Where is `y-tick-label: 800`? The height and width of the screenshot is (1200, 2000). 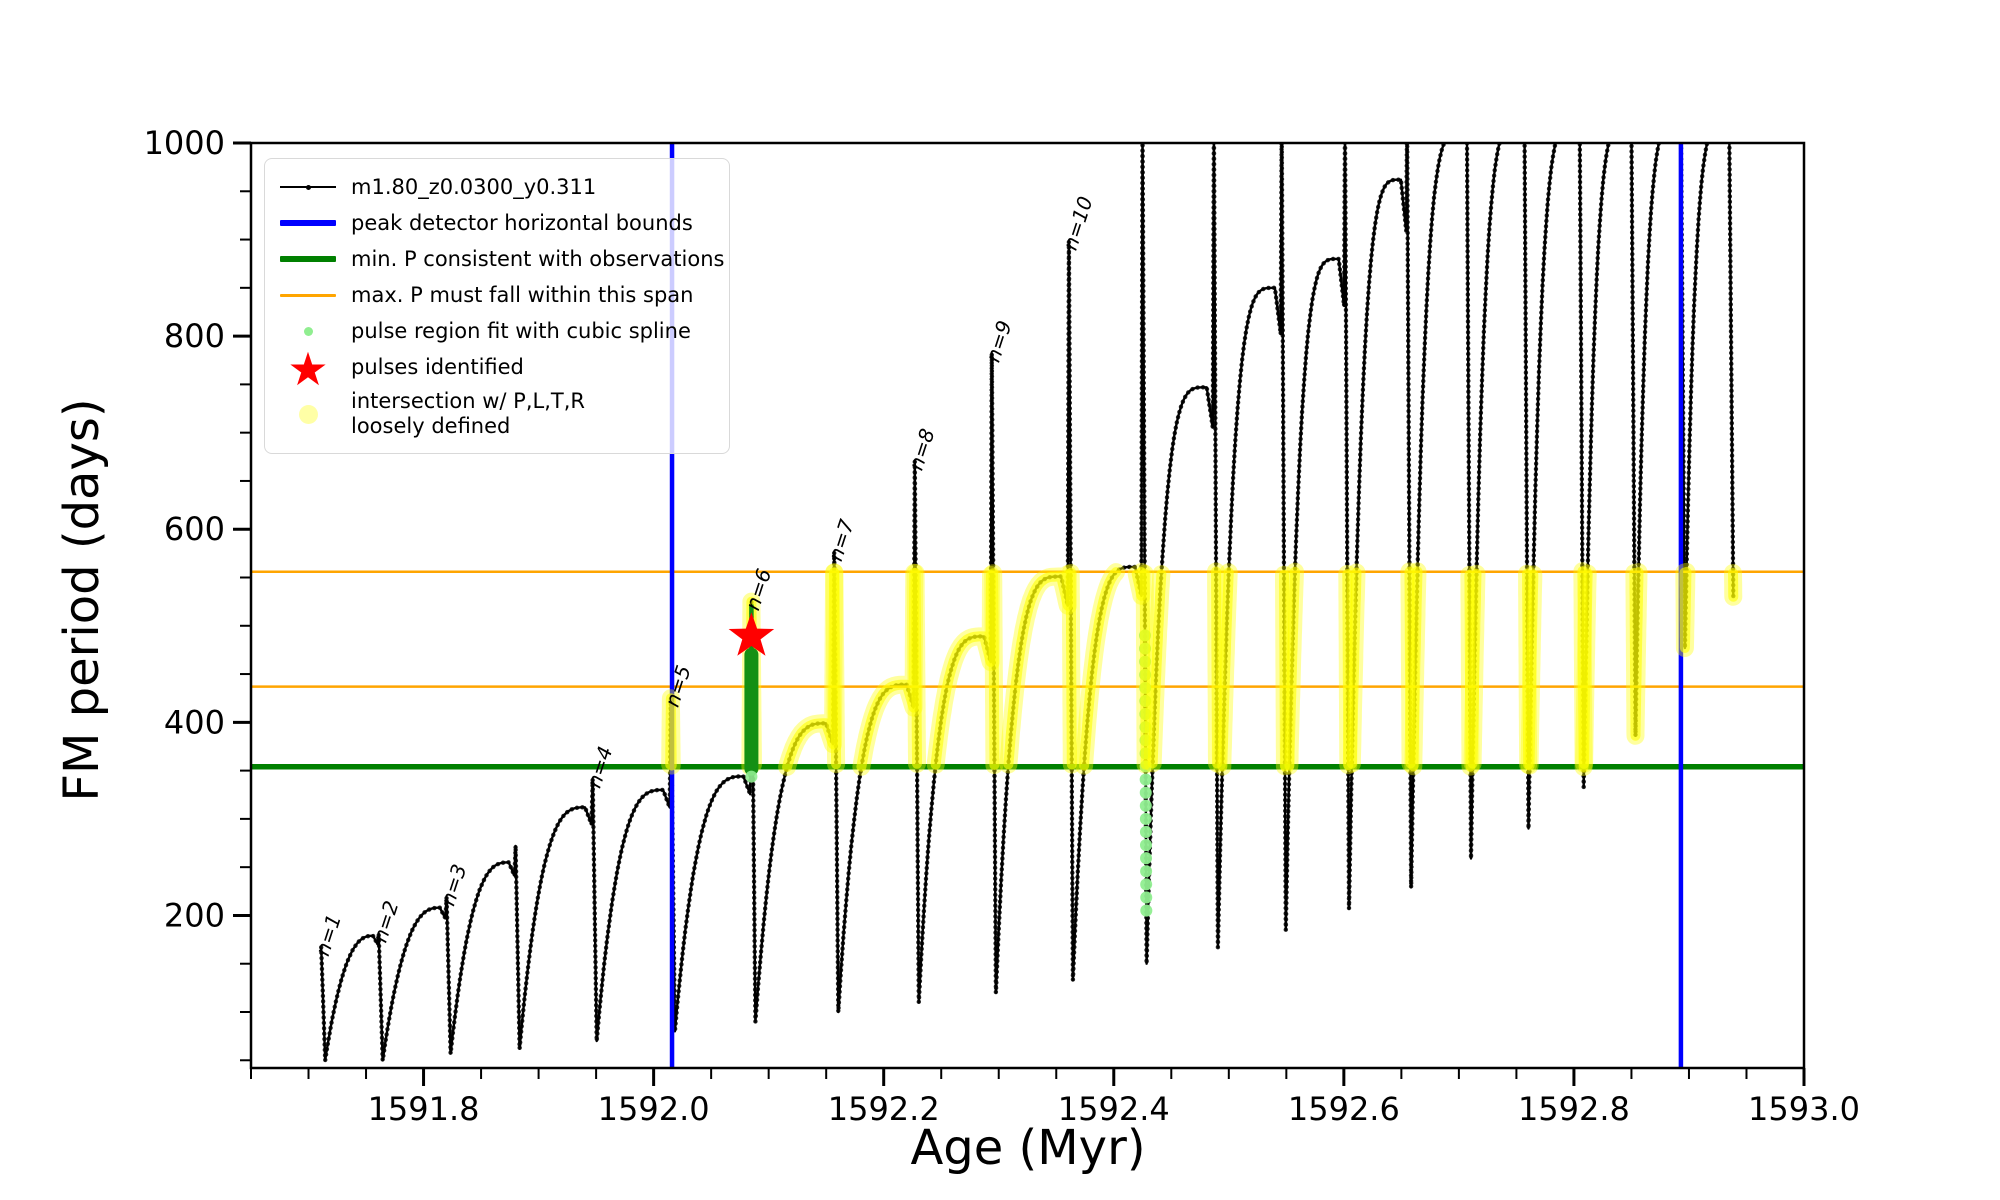 y-tick-label: 800 is located at coordinates (194, 336).